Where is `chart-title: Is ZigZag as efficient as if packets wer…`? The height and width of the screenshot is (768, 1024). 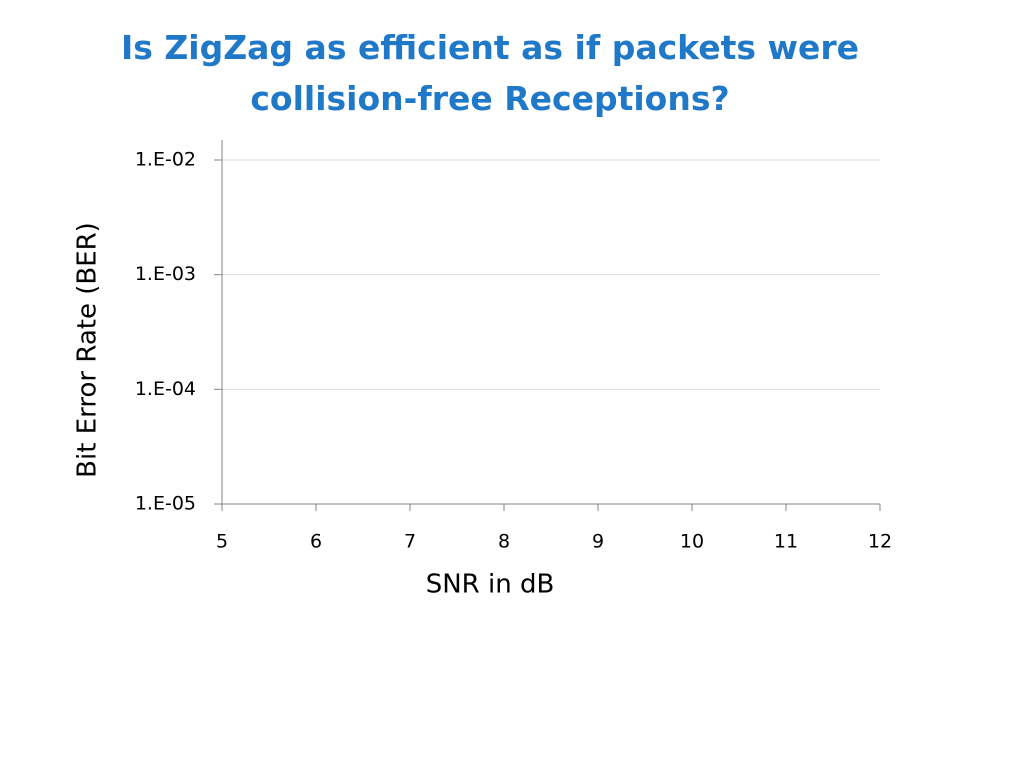 chart-title: Is ZigZag as efficient as if packets wer… is located at coordinates (490, 73).